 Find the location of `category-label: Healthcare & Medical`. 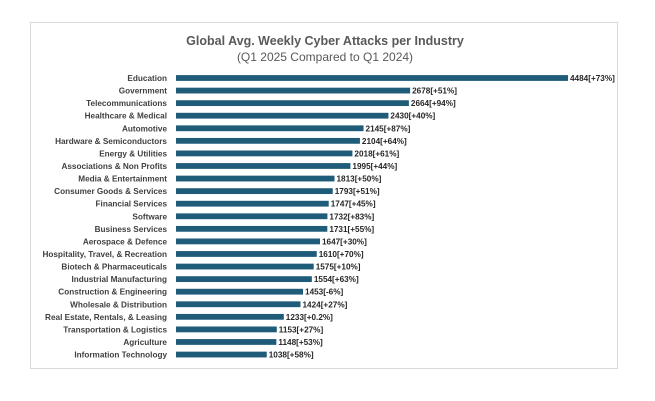

category-label: Healthcare & Medical is located at coordinates (126, 116).